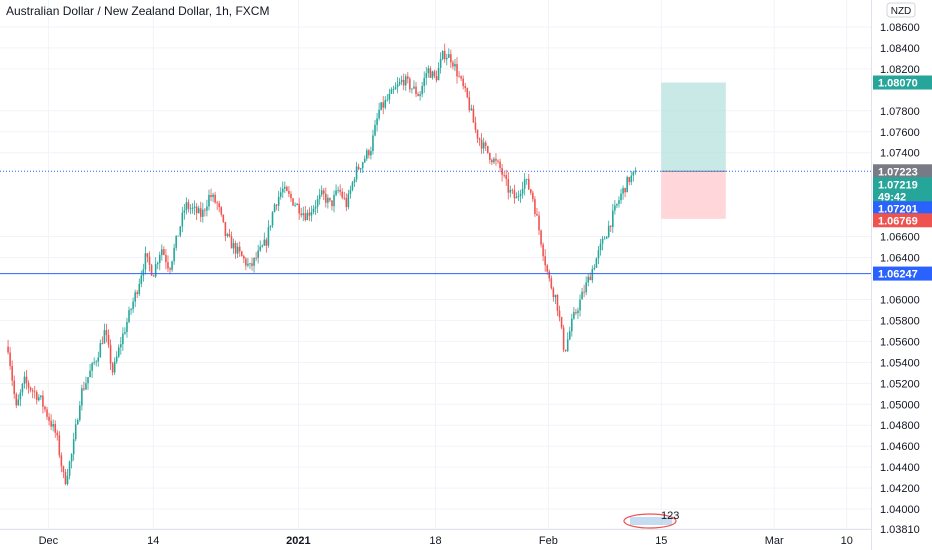  Describe the element at coordinates (446, 541) in the screenshot. I see `time-axis: Dec 14 2021 18 Feb 15 Mar 10` at that location.